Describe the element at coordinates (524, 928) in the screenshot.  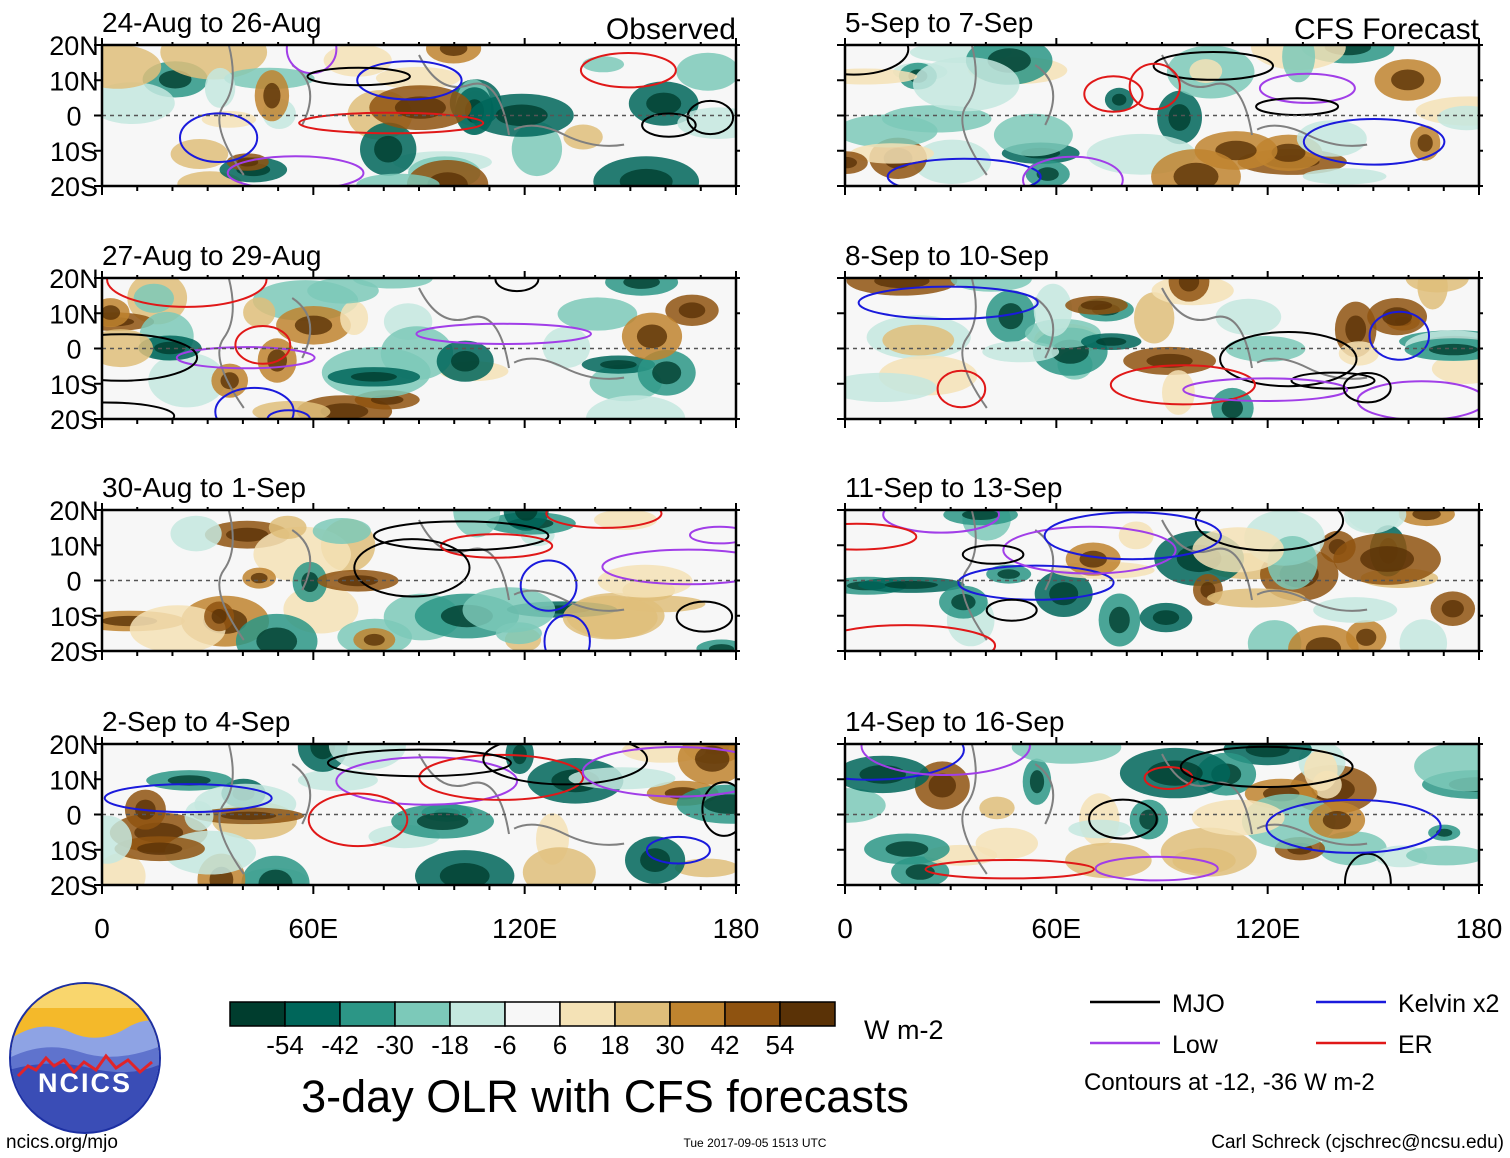
I see `x-tick-label: 120E` at that location.